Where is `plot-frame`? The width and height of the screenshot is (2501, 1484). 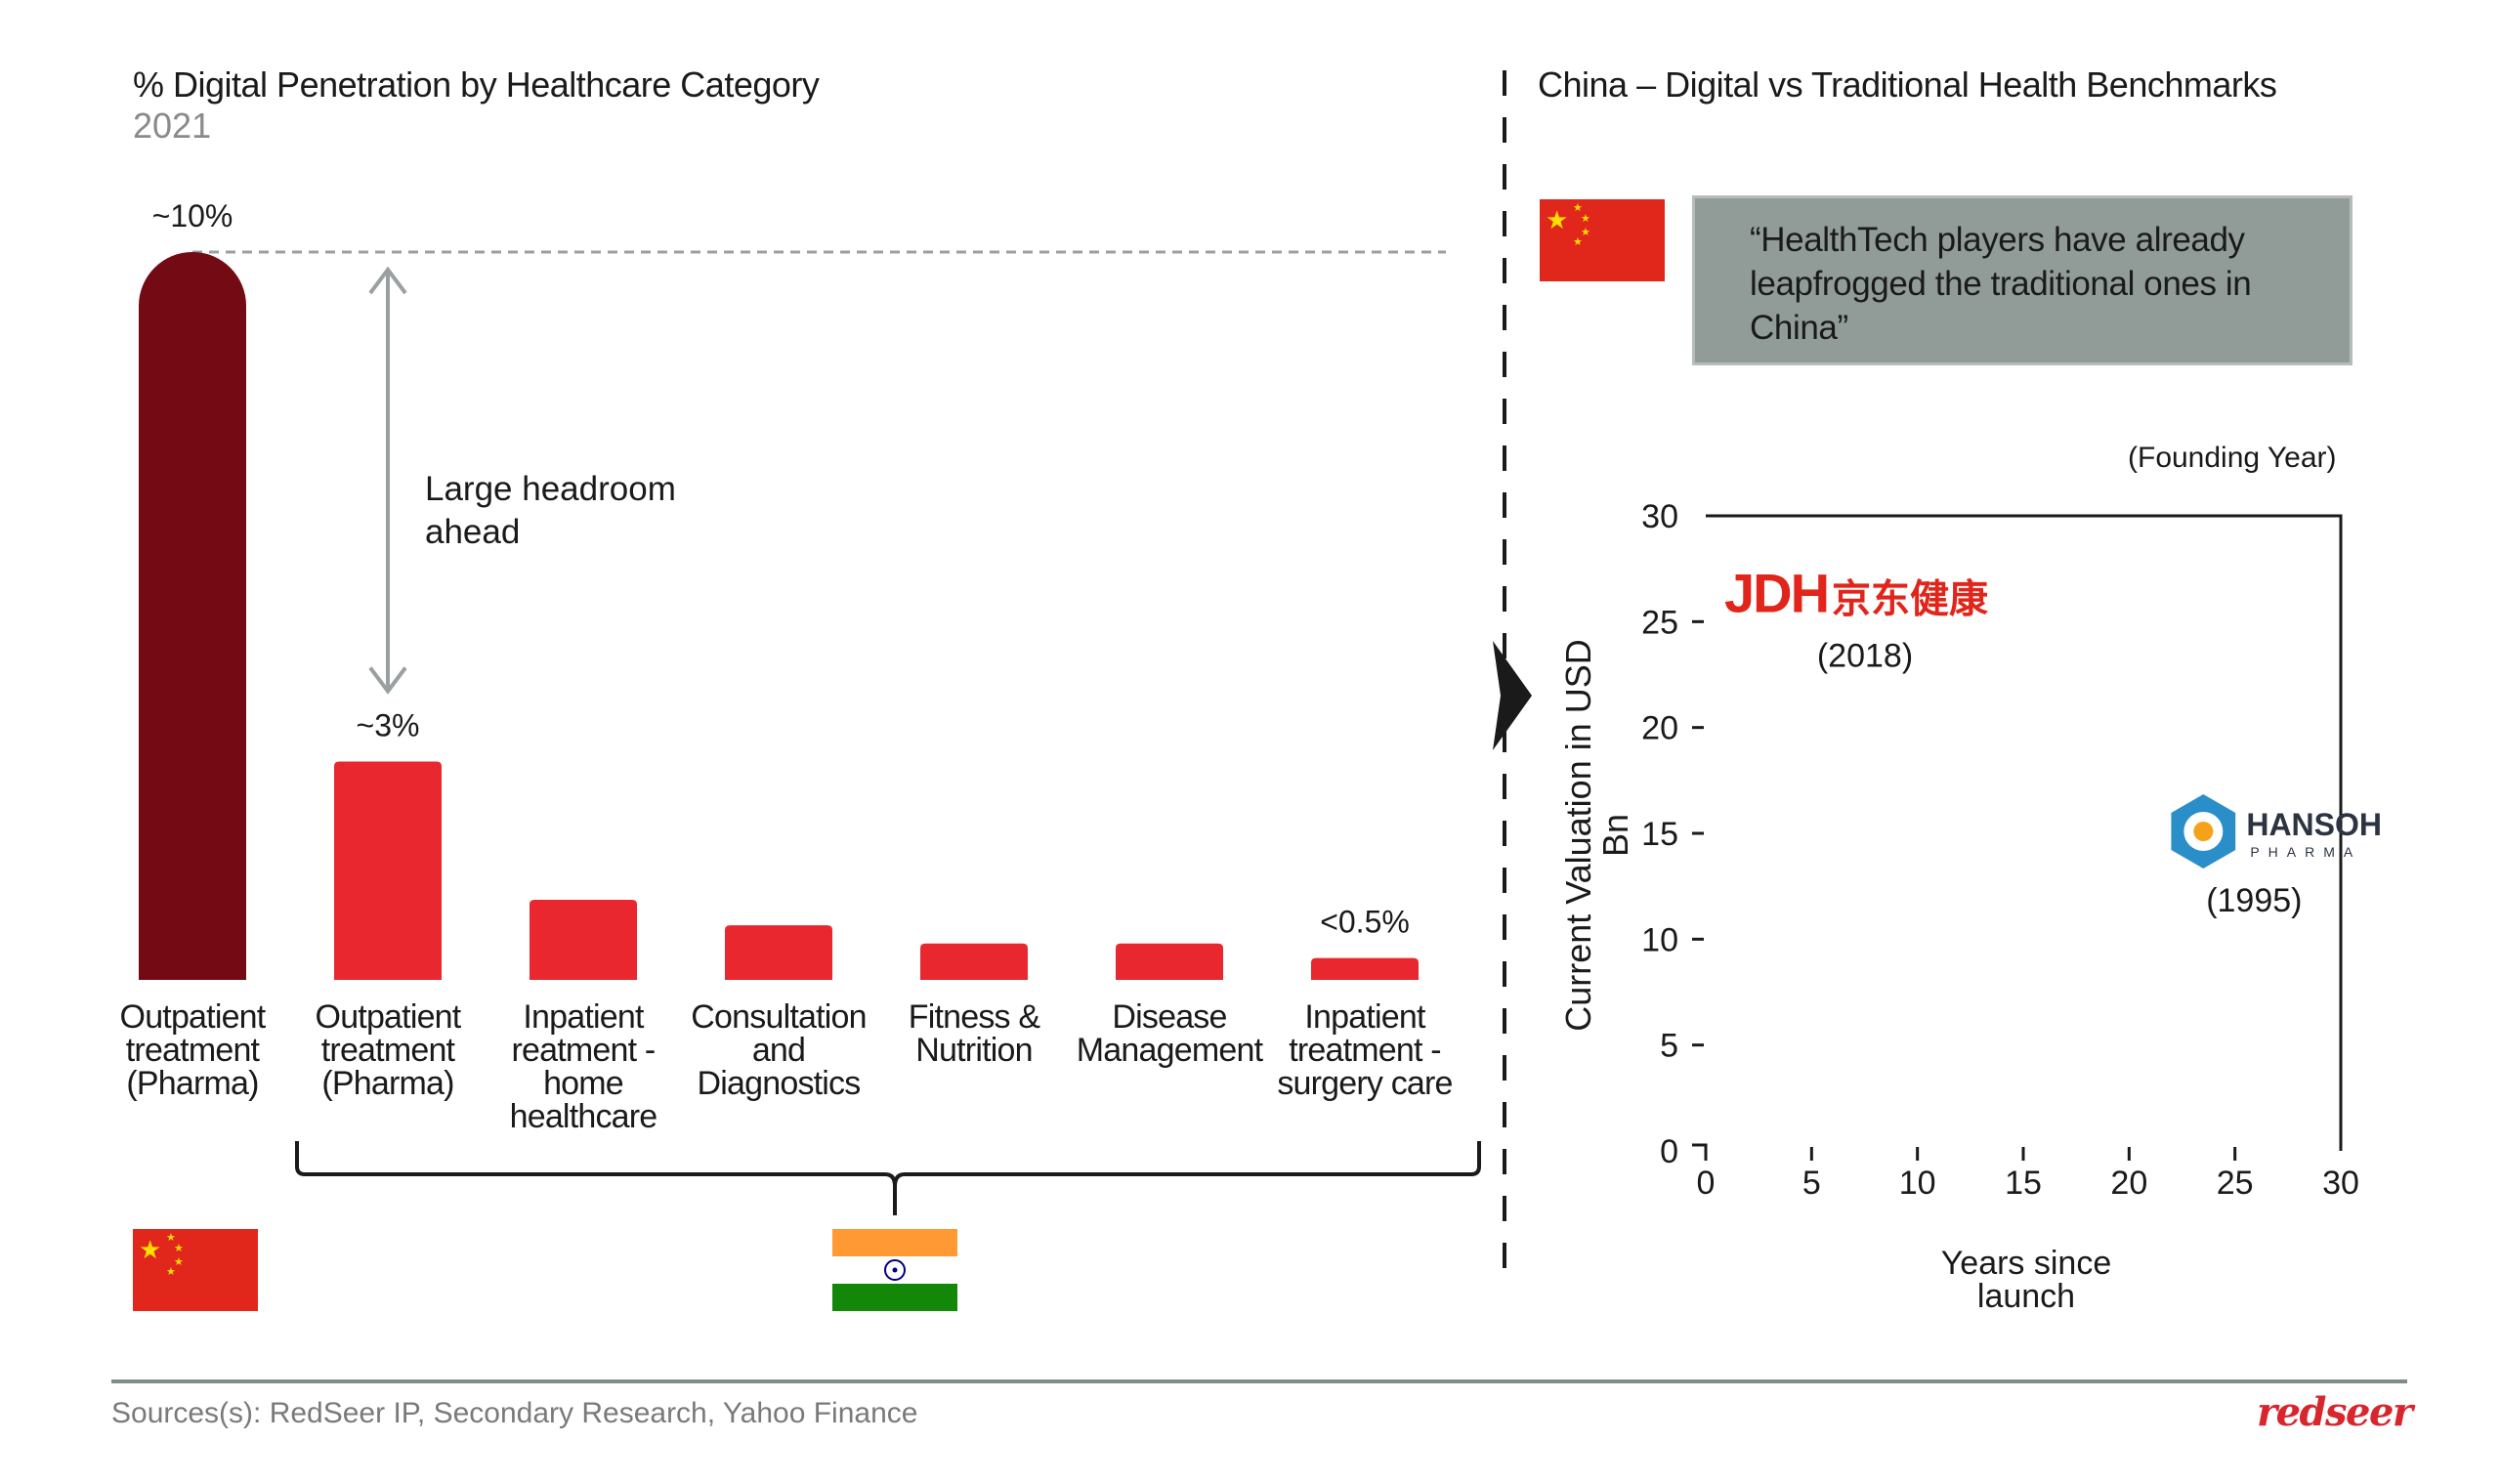
plot-frame is located at coordinates (2024, 832).